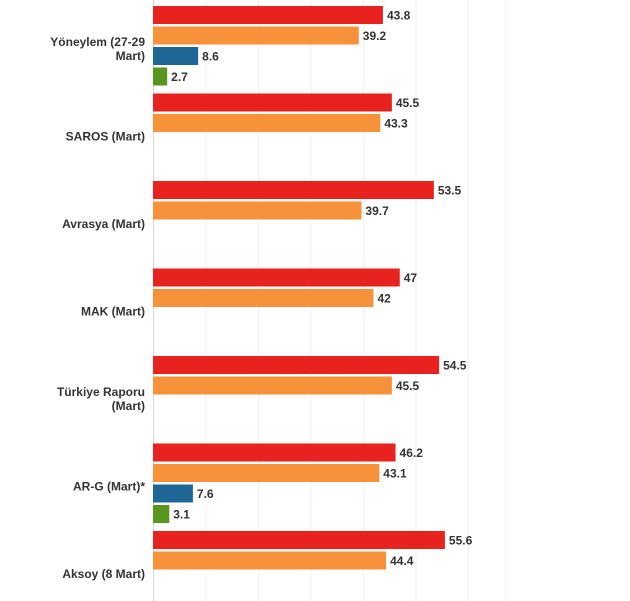  What do you see at coordinates (402, 561) in the screenshot?
I see `bar-value-label: 44.4` at bounding box center [402, 561].